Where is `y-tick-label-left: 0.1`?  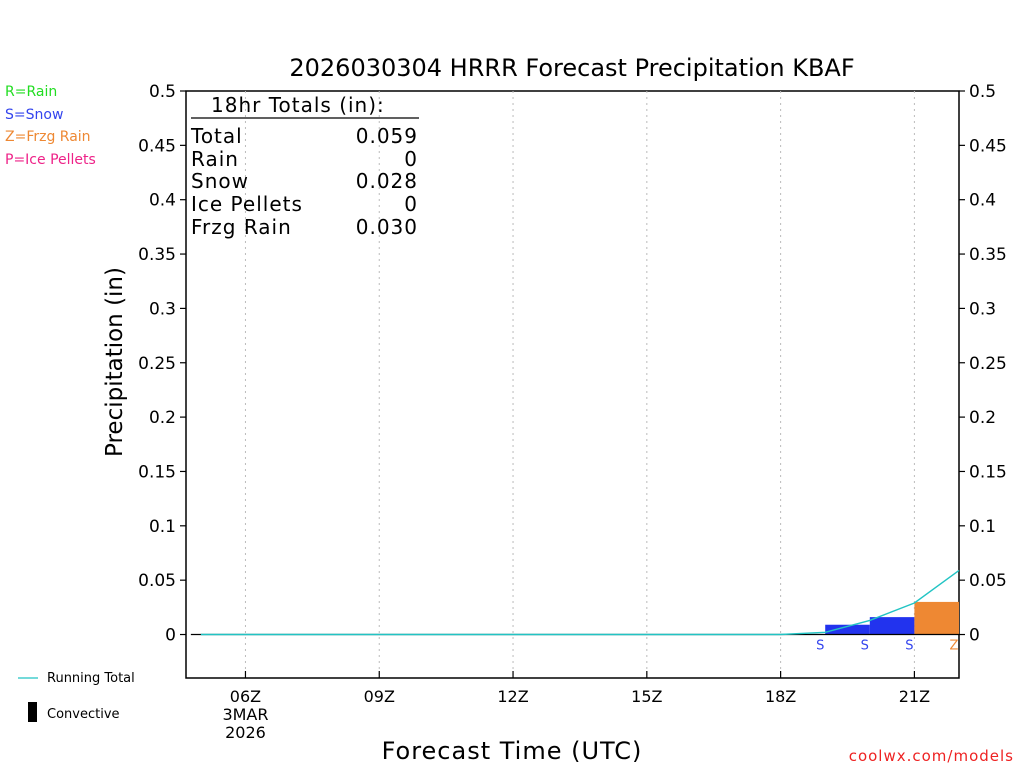
y-tick-label-left: 0.1 is located at coordinates (162, 527).